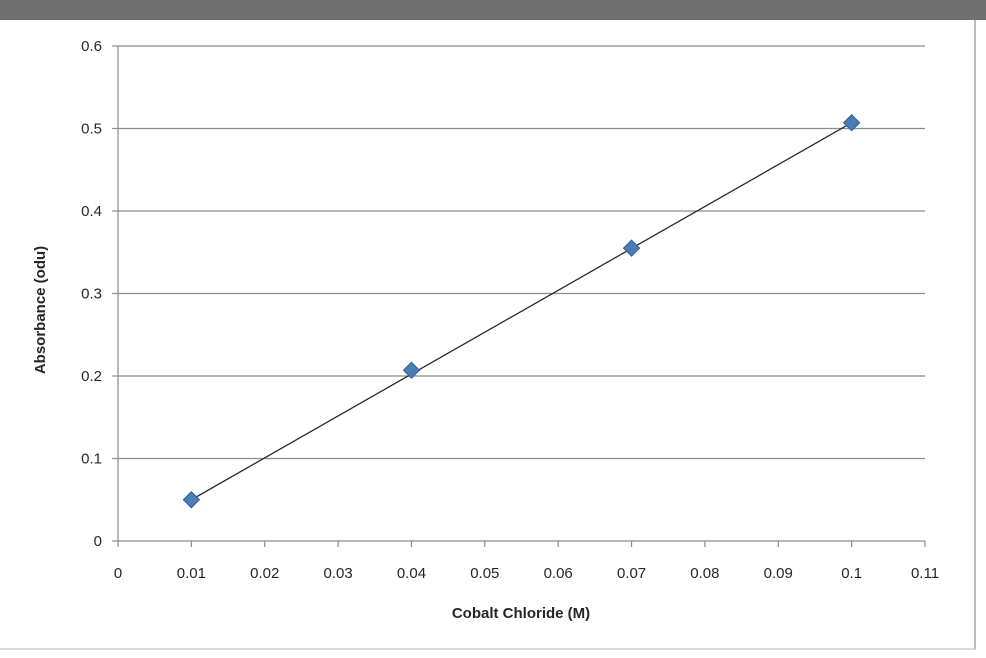 The height and width of the screenshot is (658, 986). What do you see at coordinates (558, 573) in the screenshot?
I see `x-tick-label: 0.06` at bounding box center [558, 573].